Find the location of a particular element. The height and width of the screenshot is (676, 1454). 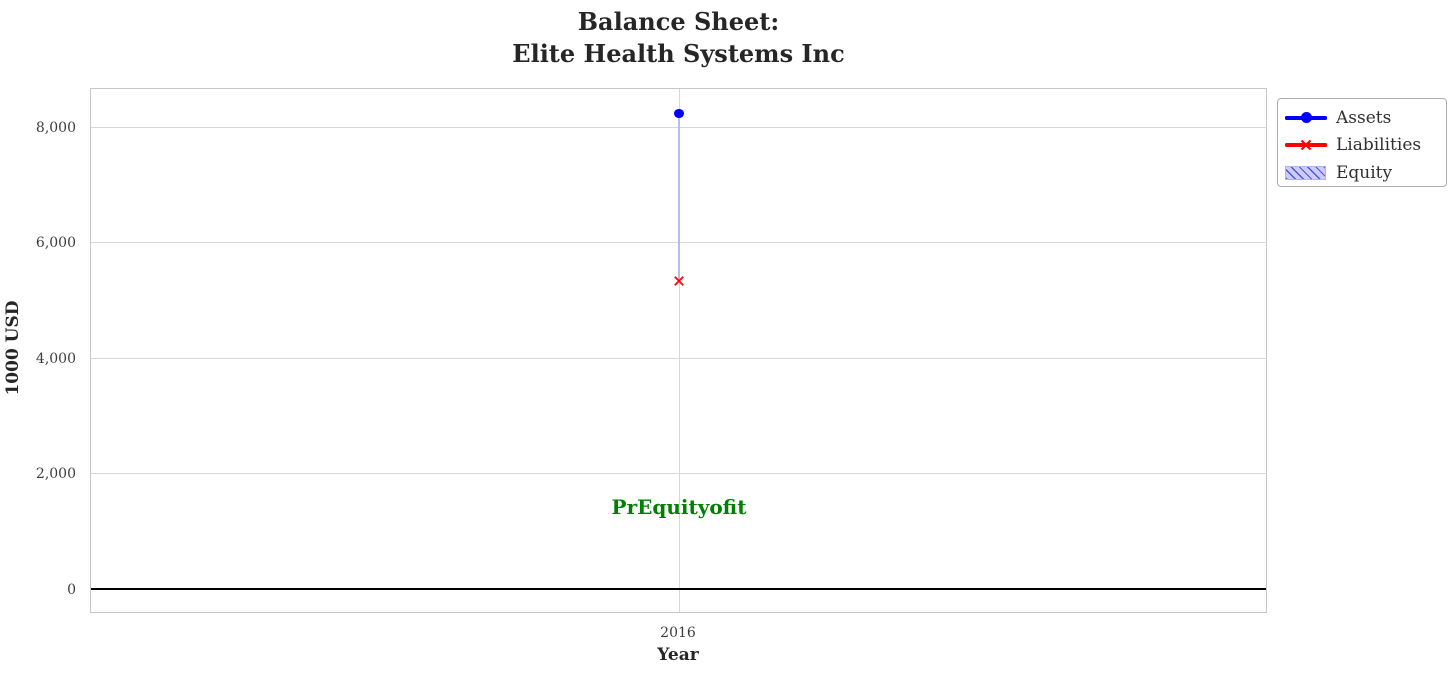

legend-label-liabilities: Liabilities is located at coordinates (1379, 145).